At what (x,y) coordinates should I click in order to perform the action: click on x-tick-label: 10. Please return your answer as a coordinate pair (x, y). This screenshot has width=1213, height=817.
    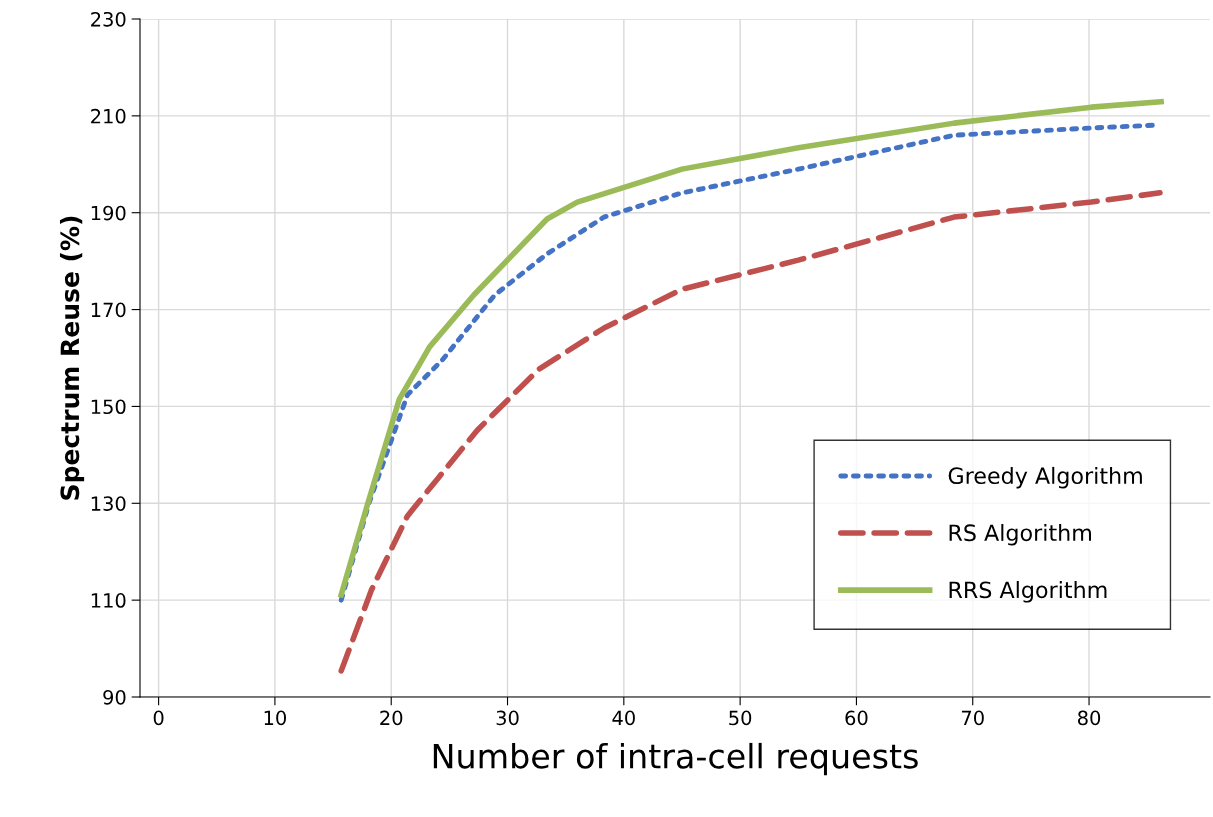
    Looking at the image, I should click on (275, 718).